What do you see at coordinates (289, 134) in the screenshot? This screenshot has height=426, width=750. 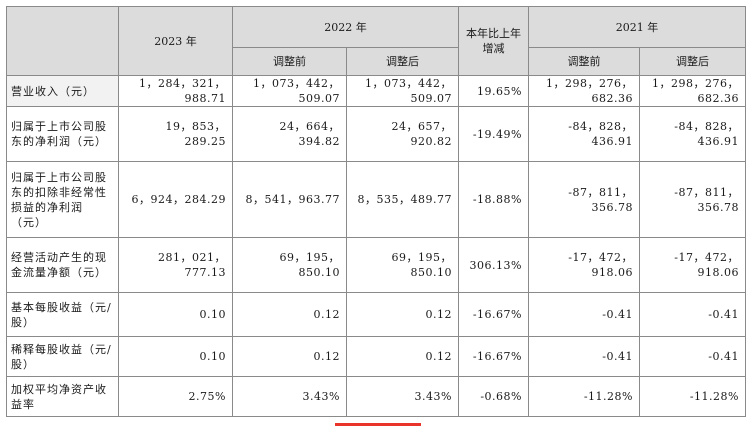 I see `cell-2022-before: 24，664，394.82` at bounding box center [289, 134].